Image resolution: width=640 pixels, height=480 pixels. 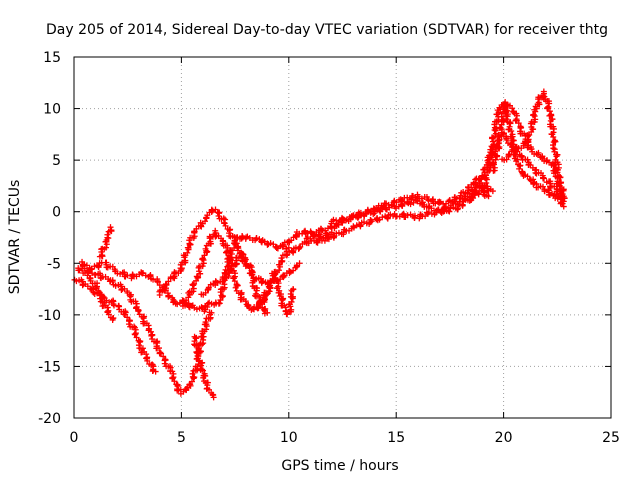 I want to click on y-tick-label: 15, so click(x=52, y=58).